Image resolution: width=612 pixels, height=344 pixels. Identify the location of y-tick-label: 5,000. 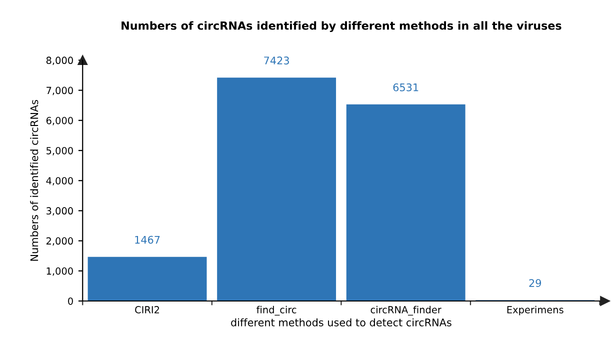
(59, 151).